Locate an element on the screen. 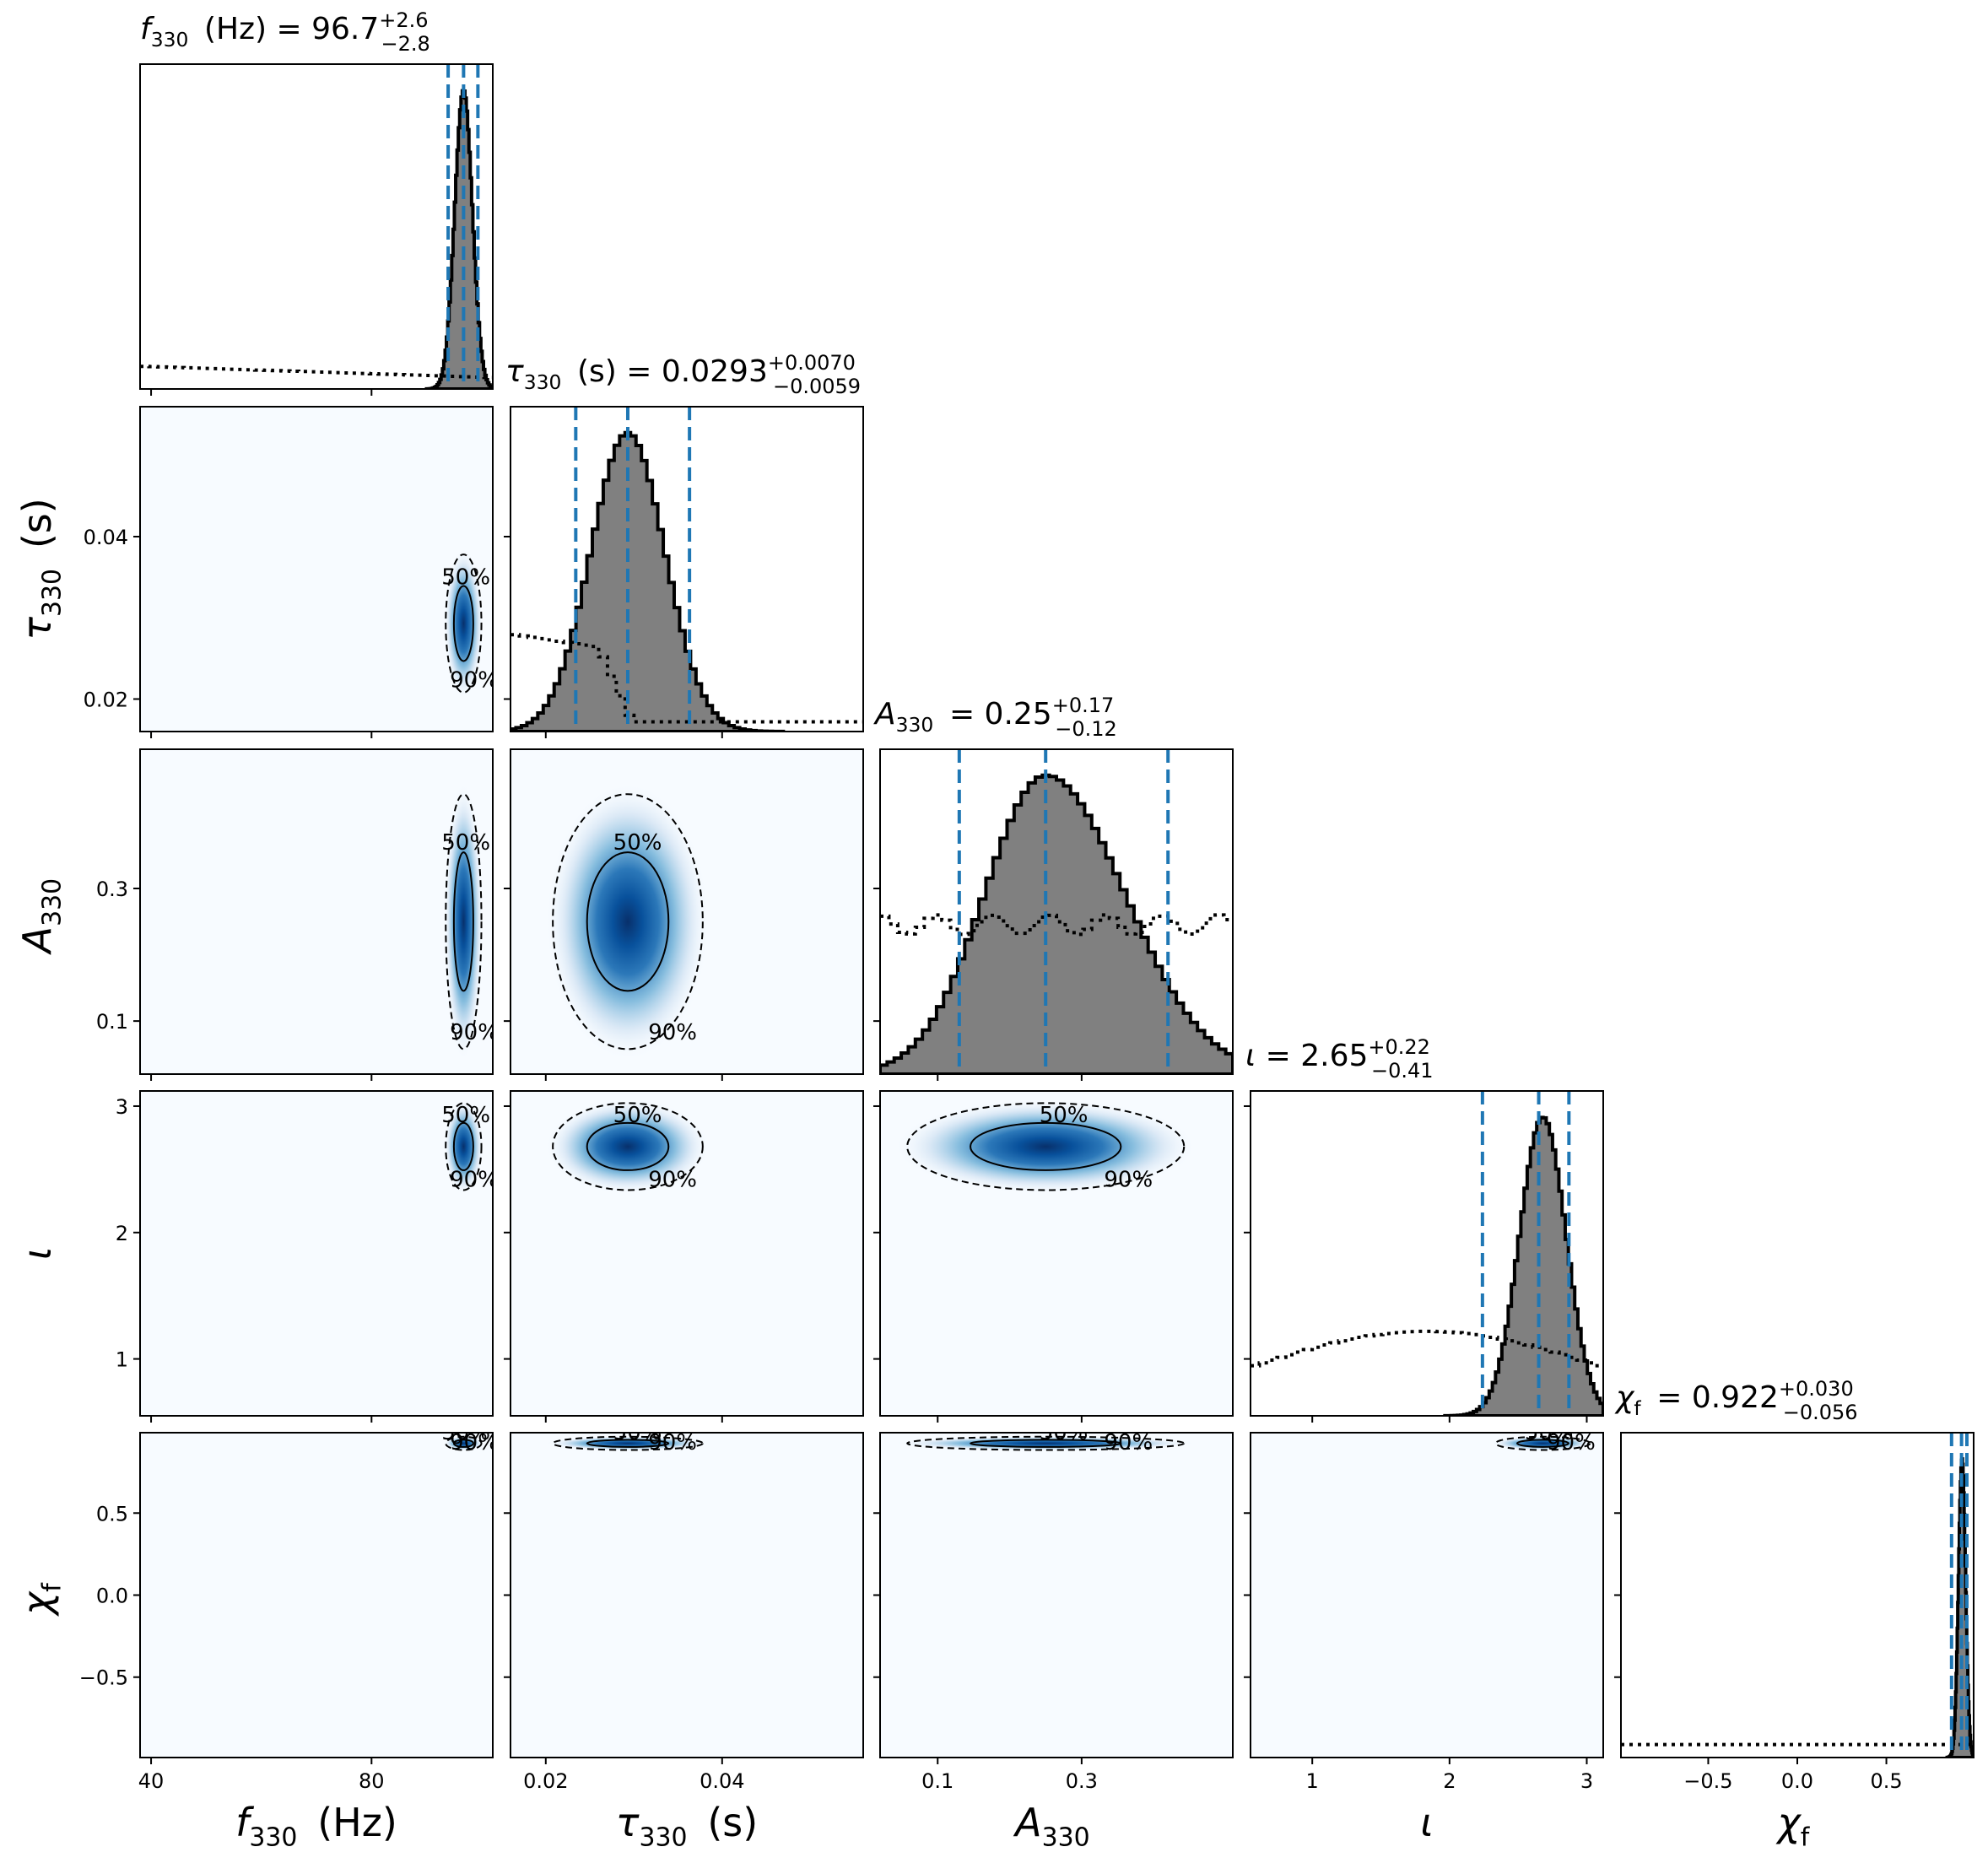 This screenshot has height=1863, width=1988. prior-histogram-iota is located at coordinates (1427, 1348).